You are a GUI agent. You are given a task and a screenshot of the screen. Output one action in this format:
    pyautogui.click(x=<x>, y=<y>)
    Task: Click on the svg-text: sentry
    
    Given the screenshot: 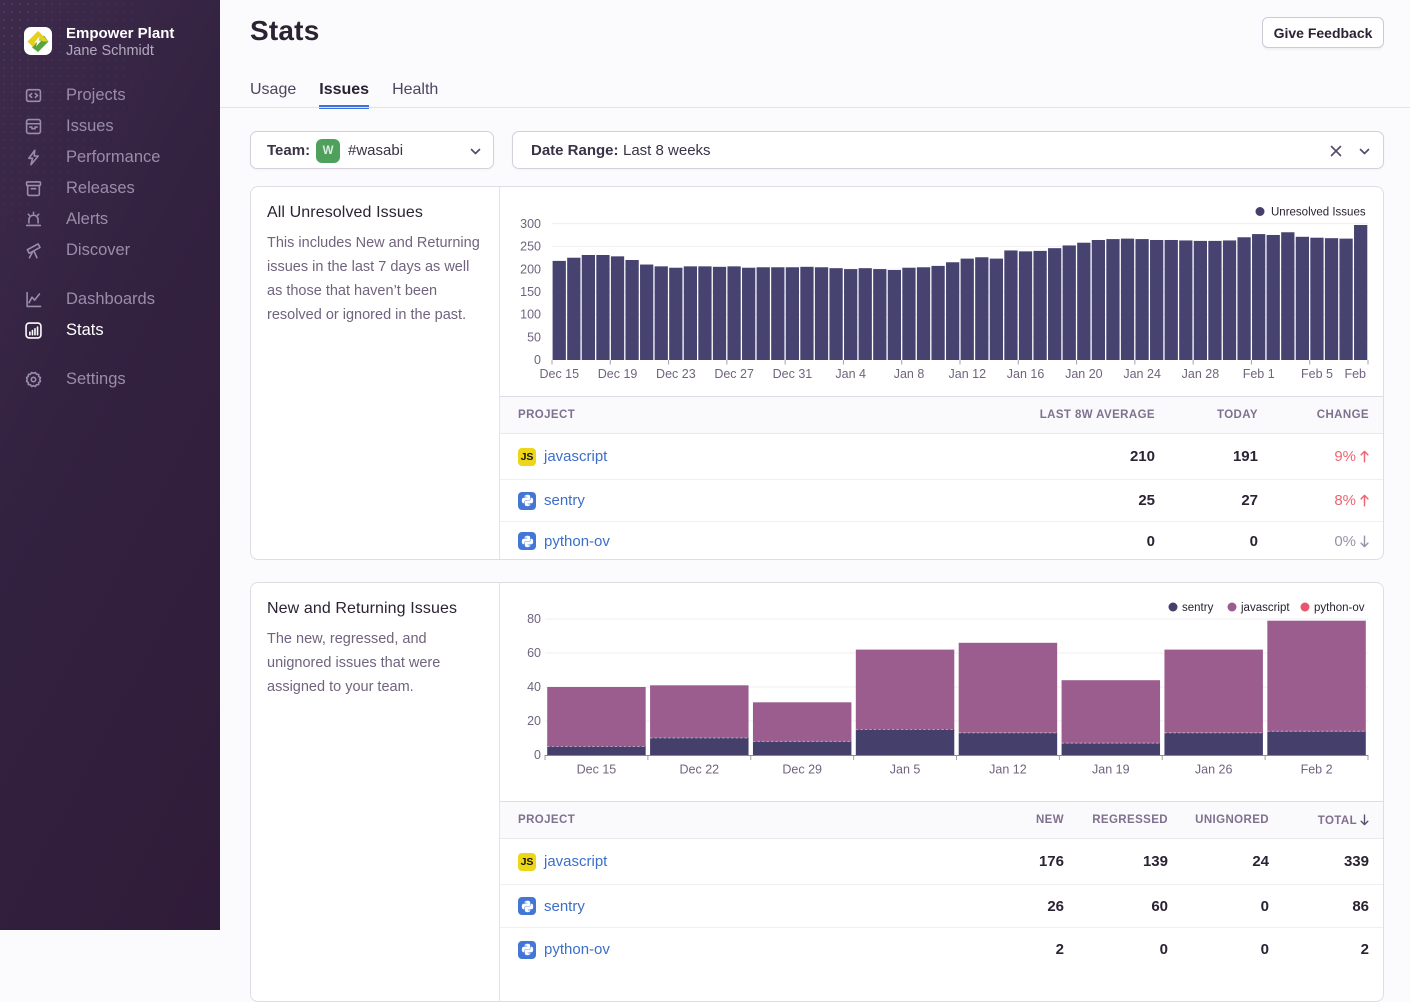 What is the action you would take?
    pyautogui.click(x=1198, y=608)
    